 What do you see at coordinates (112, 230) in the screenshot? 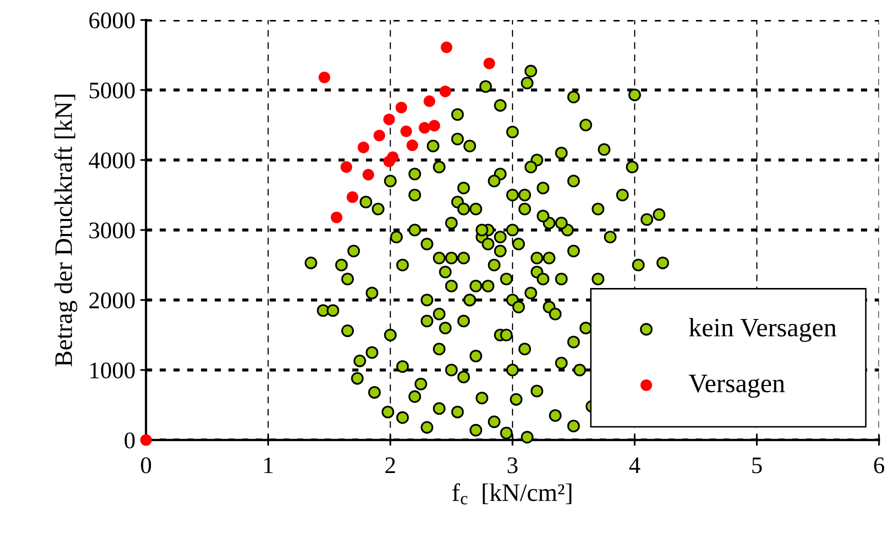
I see `y-tick-label: 3000` at bounding box center [112, 230].